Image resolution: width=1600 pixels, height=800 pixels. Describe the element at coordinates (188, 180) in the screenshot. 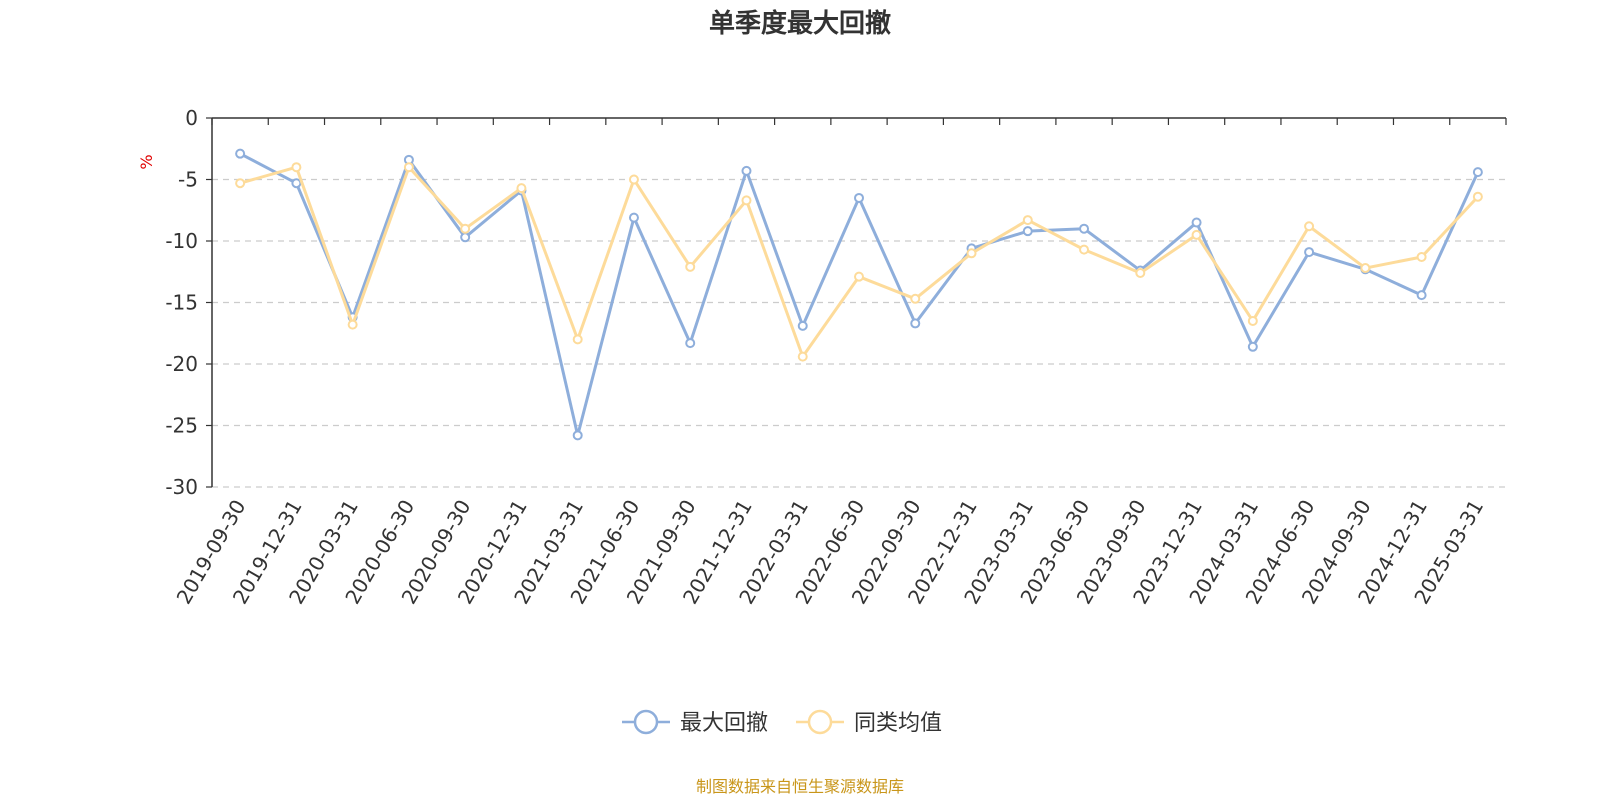

I see `y-tick-label: -5` at that location.